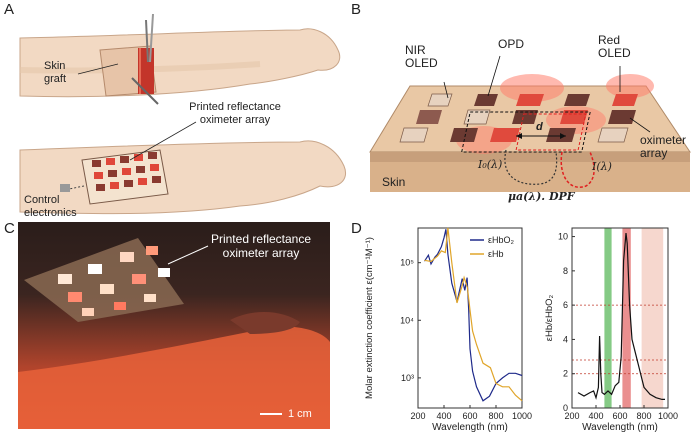 The width and height of the screenshot is (700, 432). What do you see at coordinates (469, 416) in the screenshot?
I see `chart1-xtick-label: 600` at bounding box center [469, 416].